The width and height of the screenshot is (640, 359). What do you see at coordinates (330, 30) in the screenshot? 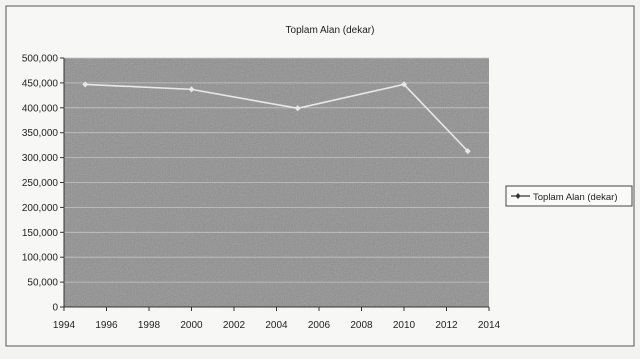
I see `chart-title: Toplam Alan (dekar)` at bounding box center [330, 30].